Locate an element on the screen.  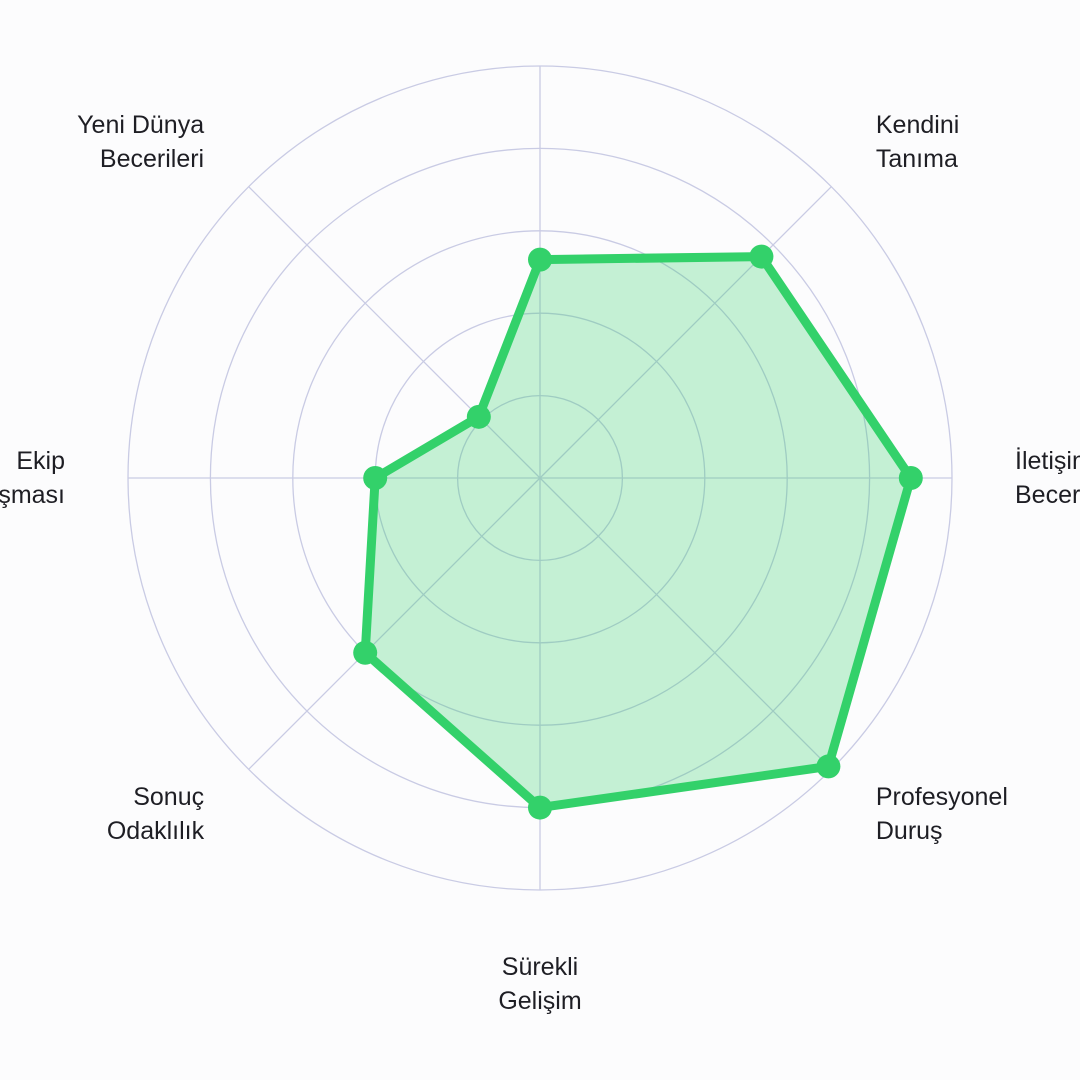
axis-label-line: Sürekli is located at coordinates (540, 967).